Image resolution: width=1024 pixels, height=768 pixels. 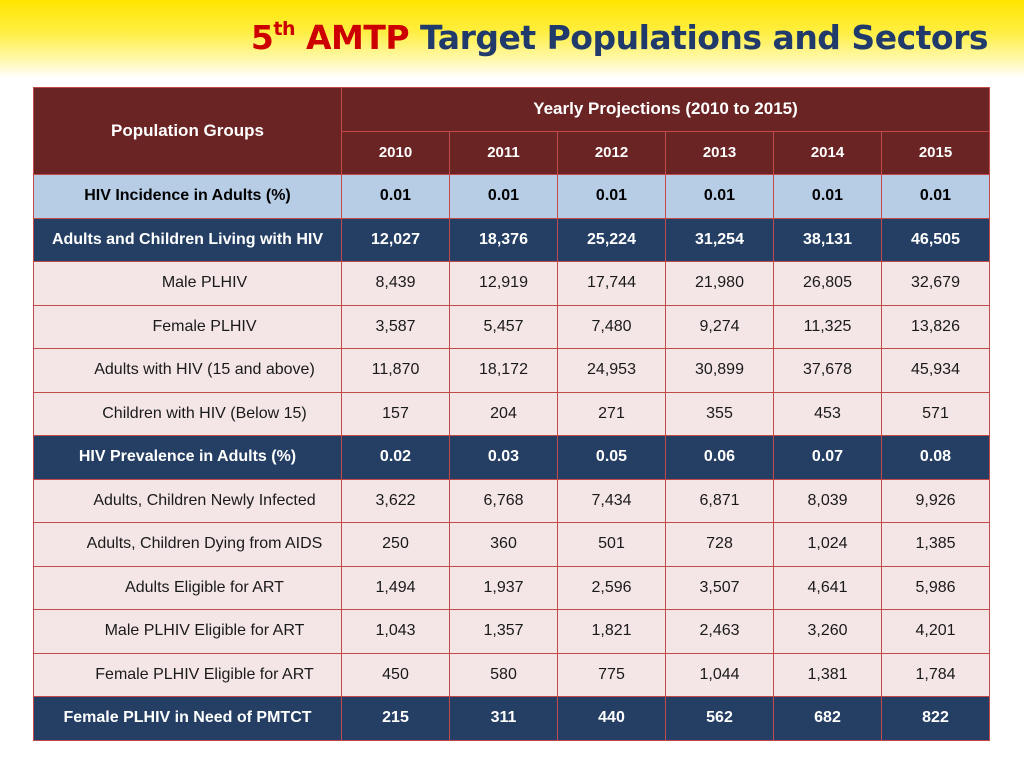 What do you see at coordinates (935, 283) in the screenshot?
I see `value-cell: 32,679` at bounding box center [935, 283].